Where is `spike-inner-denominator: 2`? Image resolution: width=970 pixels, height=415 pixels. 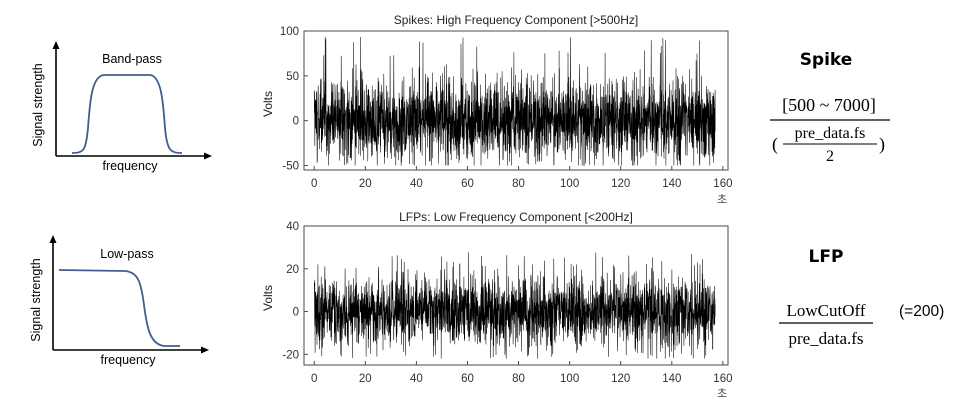 spike-inner-denominator: 2 is located at coordinates (830, 156).